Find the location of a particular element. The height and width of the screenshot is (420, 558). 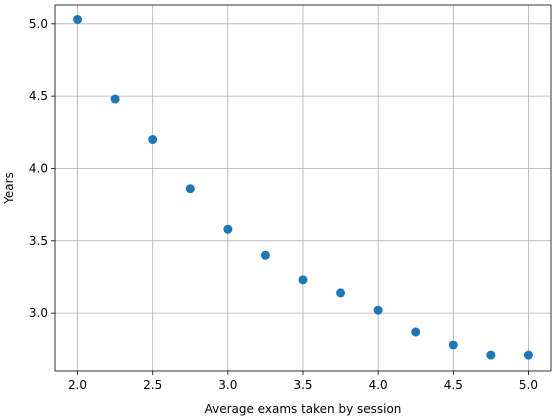

x-tick-label: 4.0 is located at coordinates (378, 385).